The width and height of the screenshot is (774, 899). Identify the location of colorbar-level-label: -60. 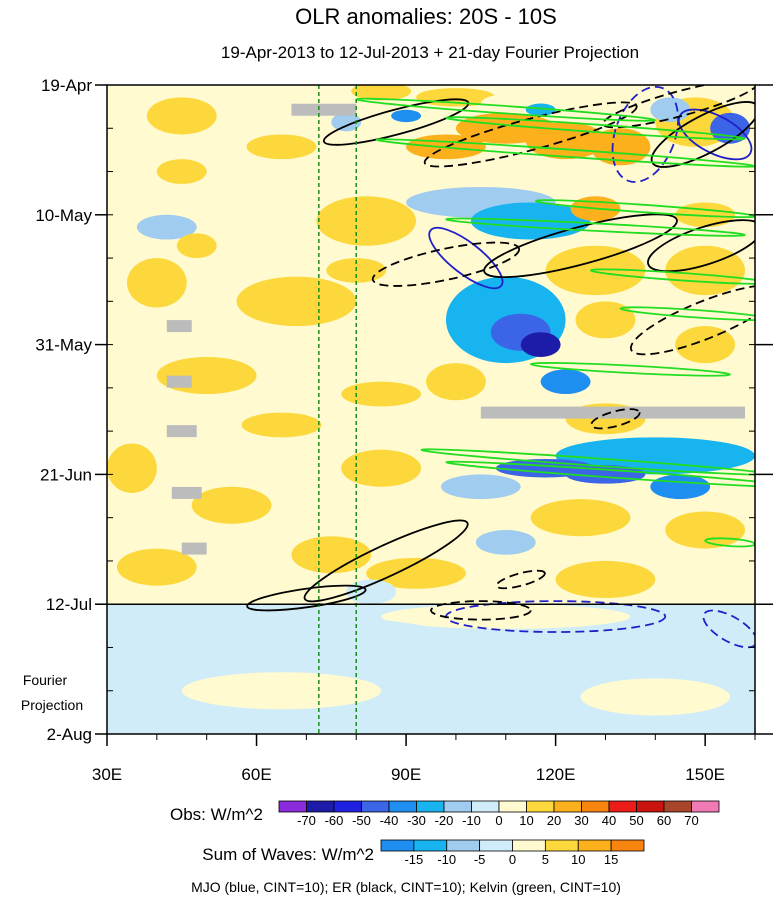
(334, 820).